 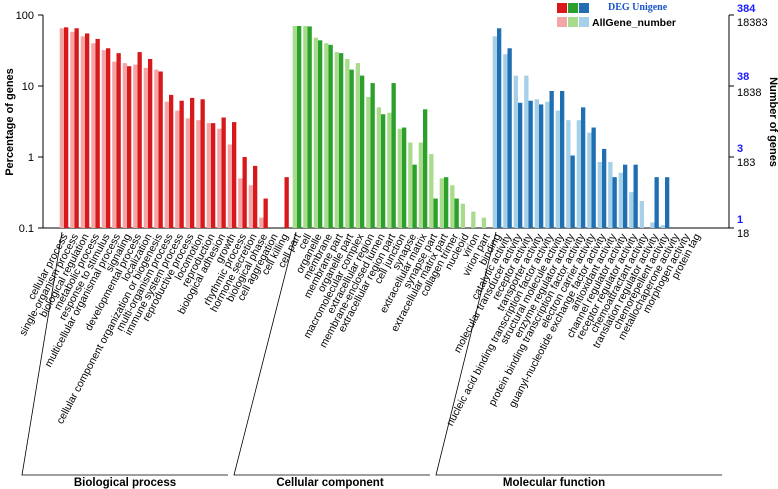 What do you see at coordinates (29, 122) in the screenshot?
I see `y-left-ticks: 100 10 1 0.1` at bounding box center [29, 122].